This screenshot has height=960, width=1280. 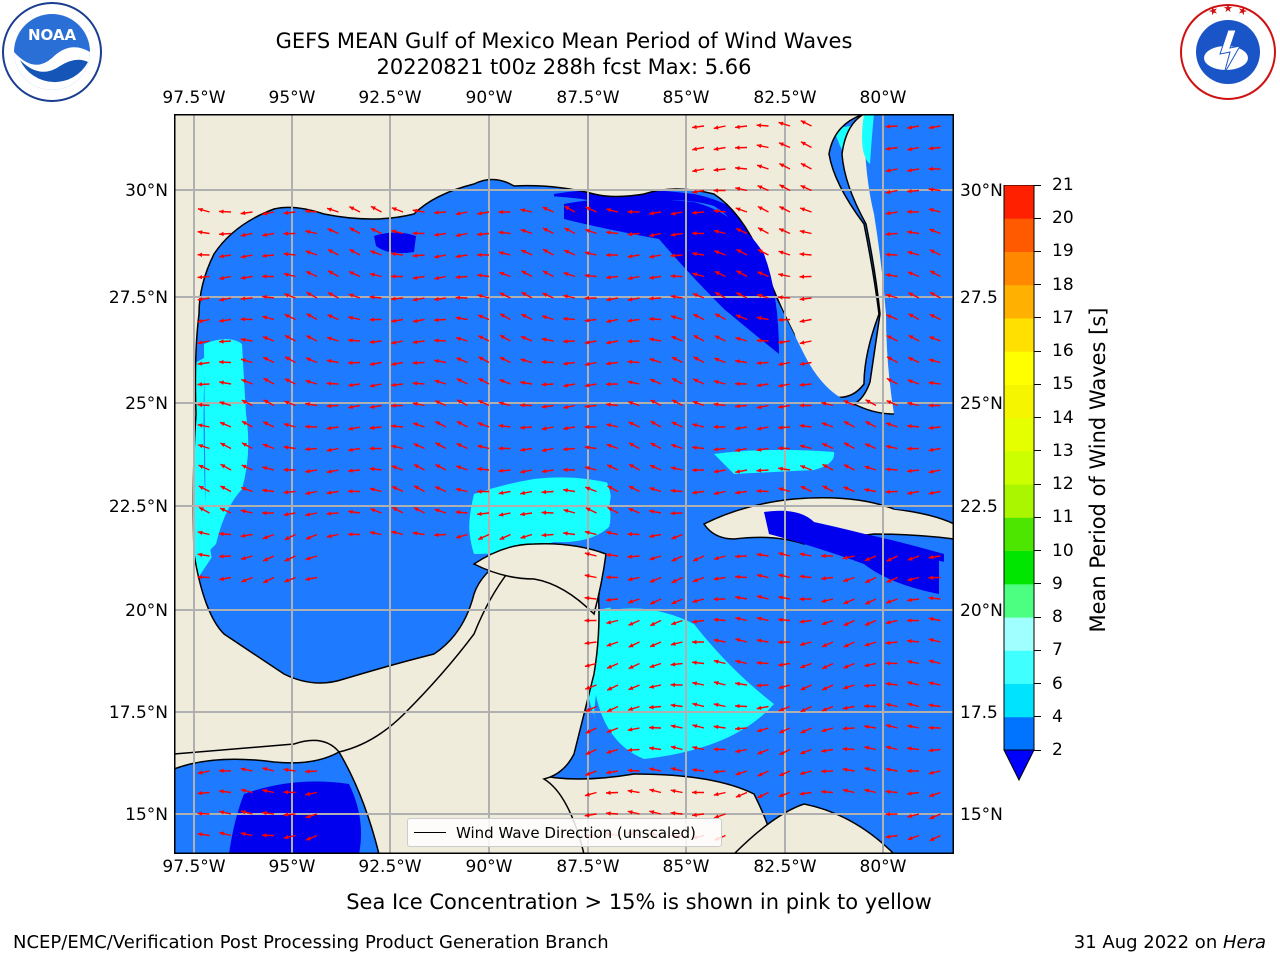 I want to click on lon-tick-label: 87.5°W, so click(x=588, y=98).